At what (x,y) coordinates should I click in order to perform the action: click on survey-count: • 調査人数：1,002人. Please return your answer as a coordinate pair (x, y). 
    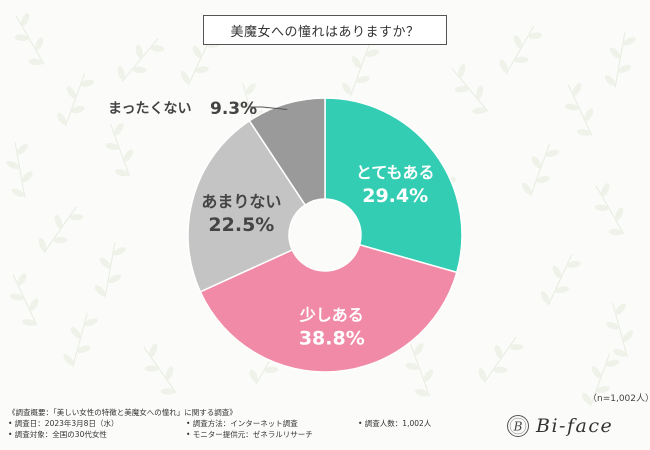
    Looking at the image, I should click on (395, 423).